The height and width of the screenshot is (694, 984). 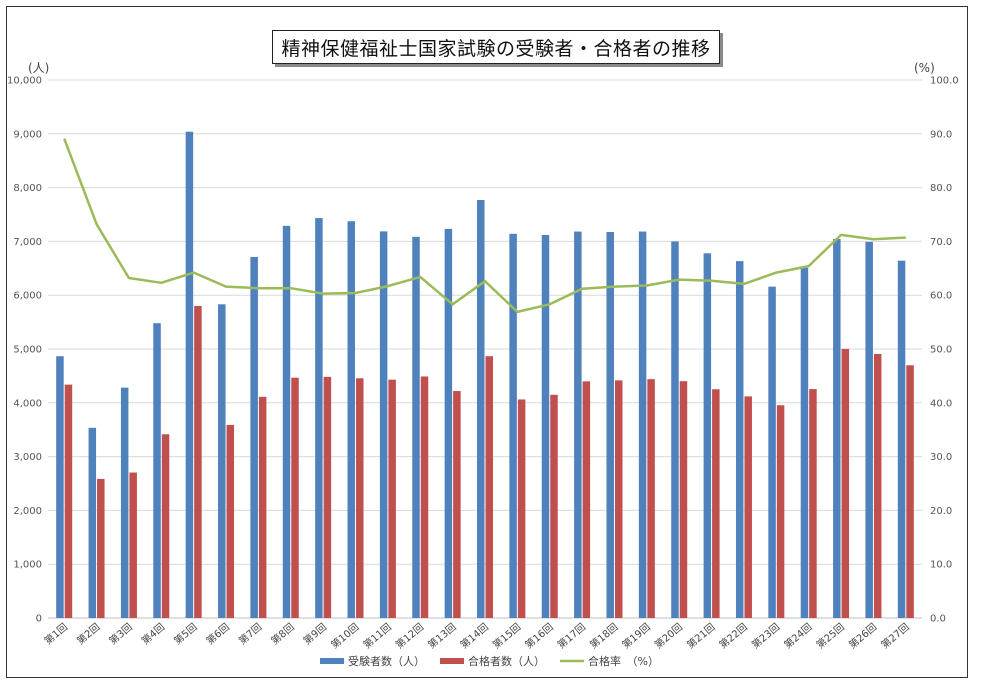 What do you see at coordinates (27, 350) in the screenshot?
I see `left-tick-label: 5,000` at bounding box center [27, 350].